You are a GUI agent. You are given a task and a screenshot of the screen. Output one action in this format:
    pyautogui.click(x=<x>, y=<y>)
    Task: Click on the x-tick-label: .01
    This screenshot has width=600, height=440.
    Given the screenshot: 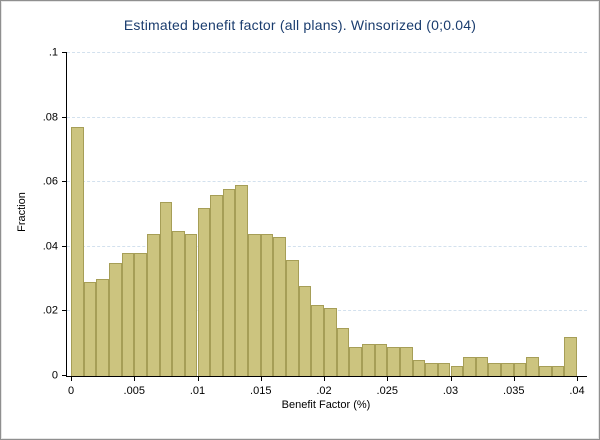 What is the action you would take?
    pyautogui.click(x=197, y=391)
    